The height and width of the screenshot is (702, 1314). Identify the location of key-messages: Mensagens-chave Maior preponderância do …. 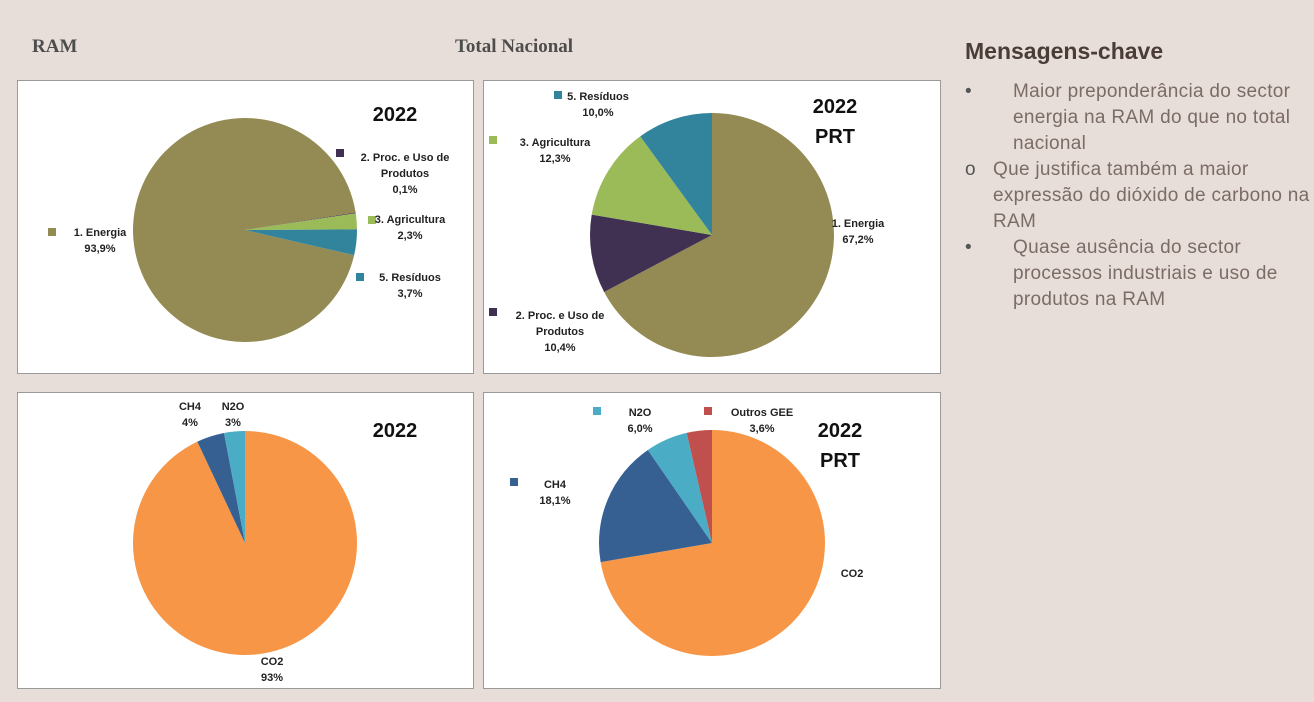
(1137, 175).